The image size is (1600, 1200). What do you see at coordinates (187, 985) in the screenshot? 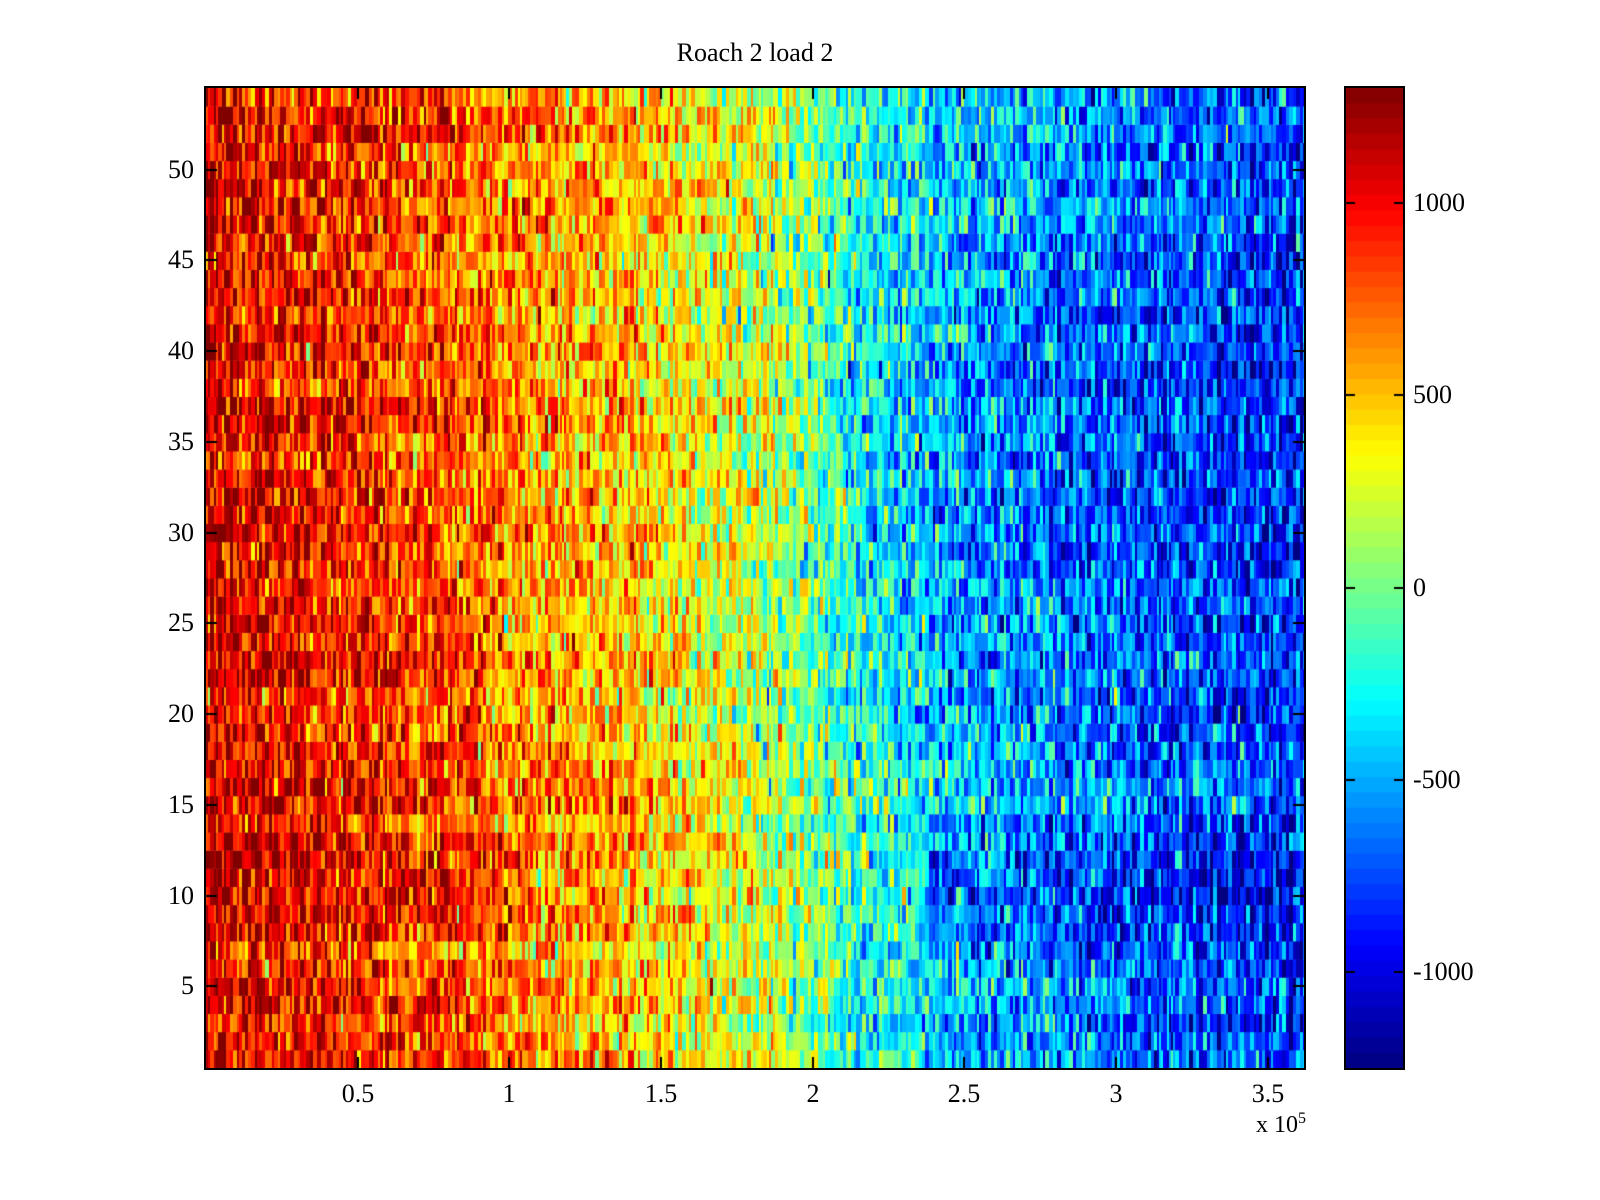
I see `y-tick-label-5: 5` at bounding box center [187, 985].